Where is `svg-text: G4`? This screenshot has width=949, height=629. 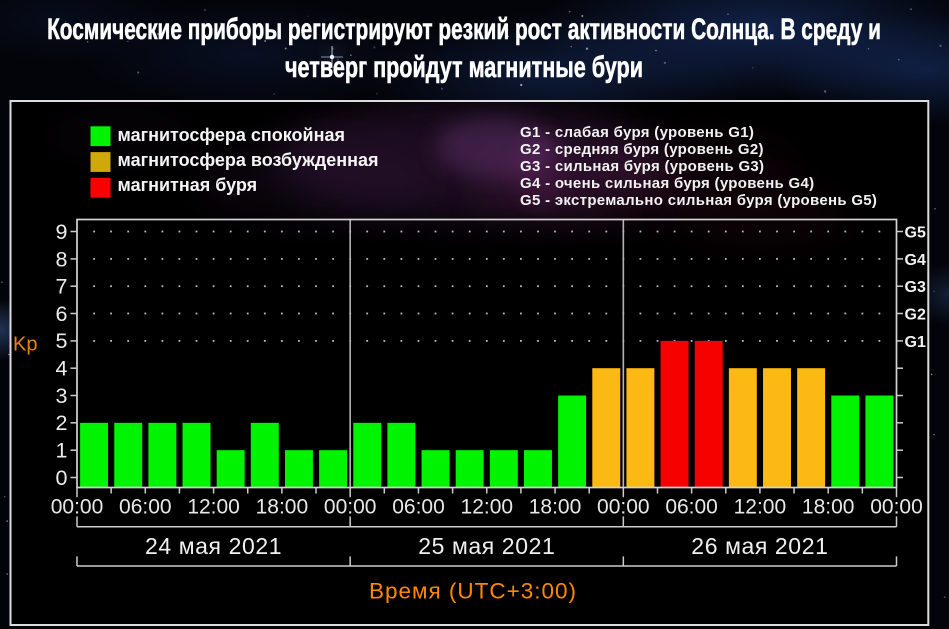 svg-text: G4 is located at coordinates (915, 260).